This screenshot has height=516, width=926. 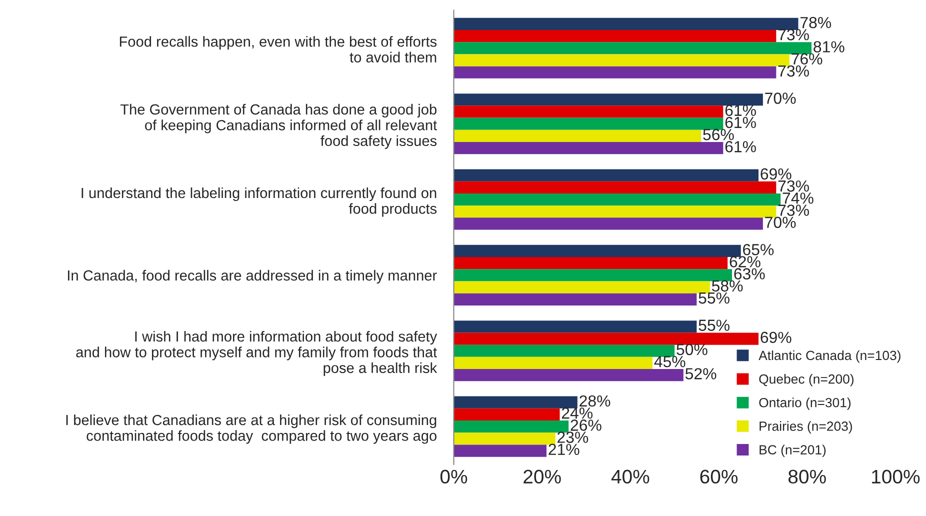 I want to click on data-label: 78%, so click(x=816, y=22).